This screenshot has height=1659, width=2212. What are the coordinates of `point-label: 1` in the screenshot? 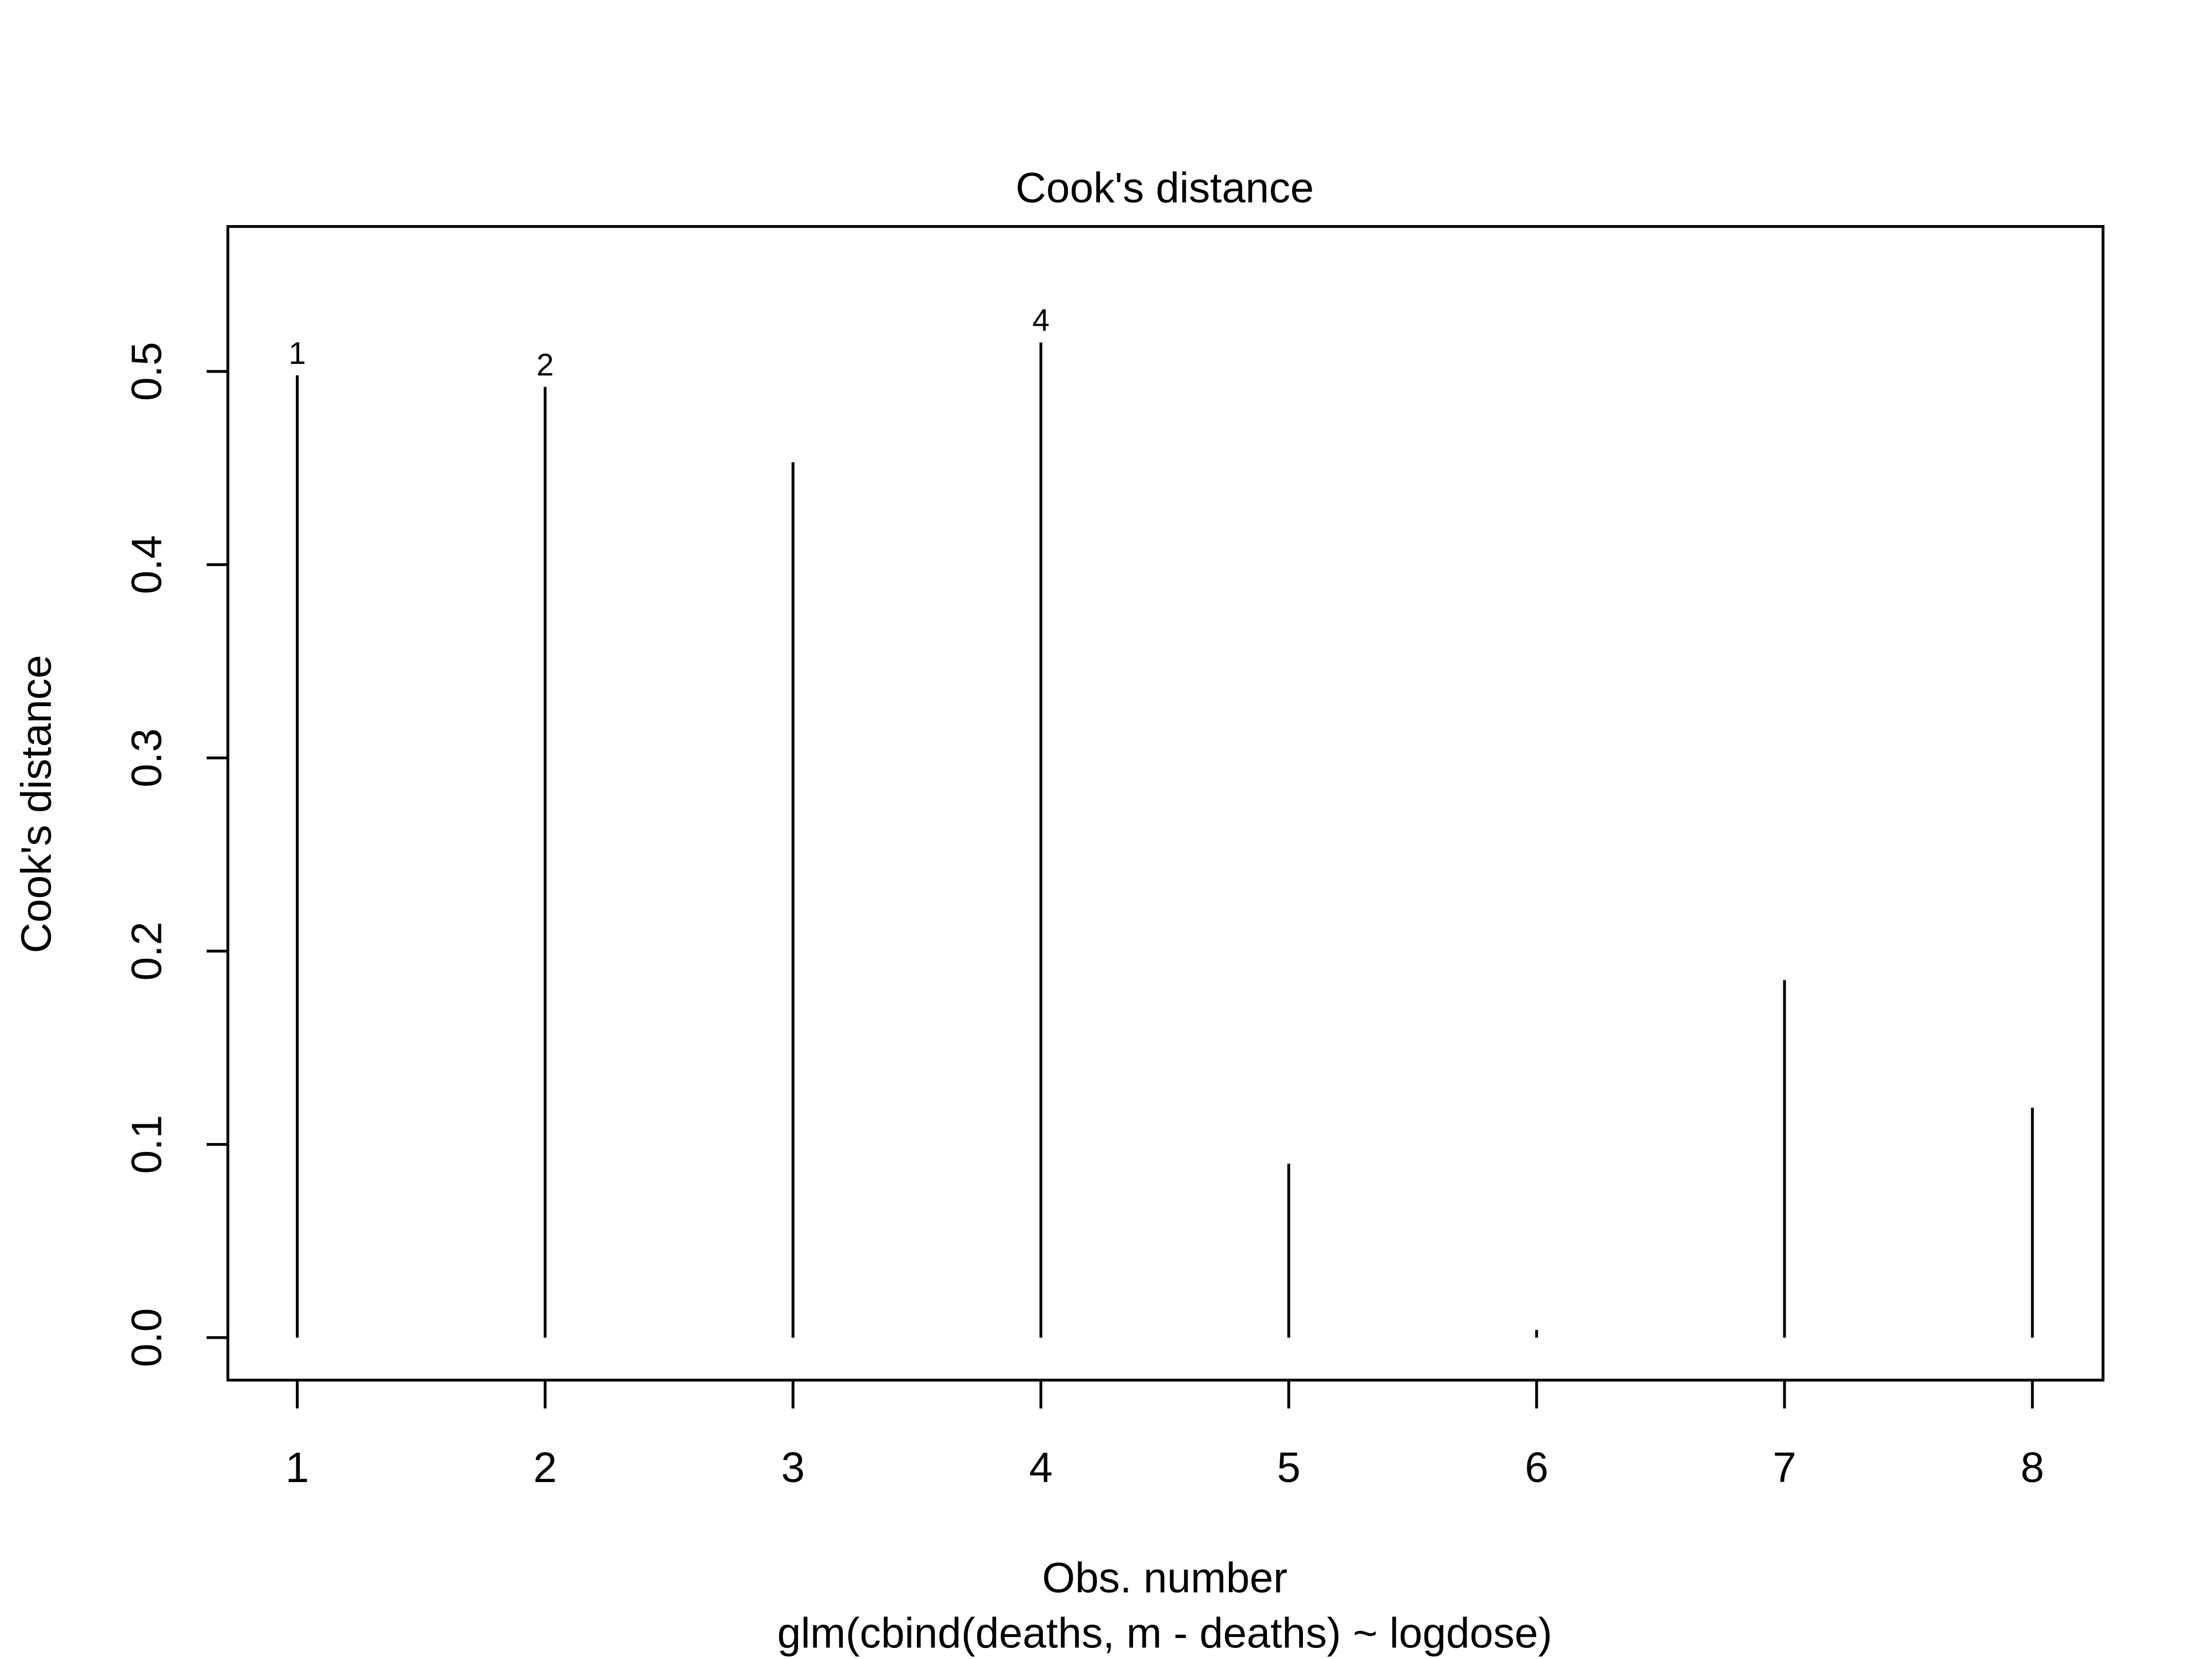 It's located at (298, 354).